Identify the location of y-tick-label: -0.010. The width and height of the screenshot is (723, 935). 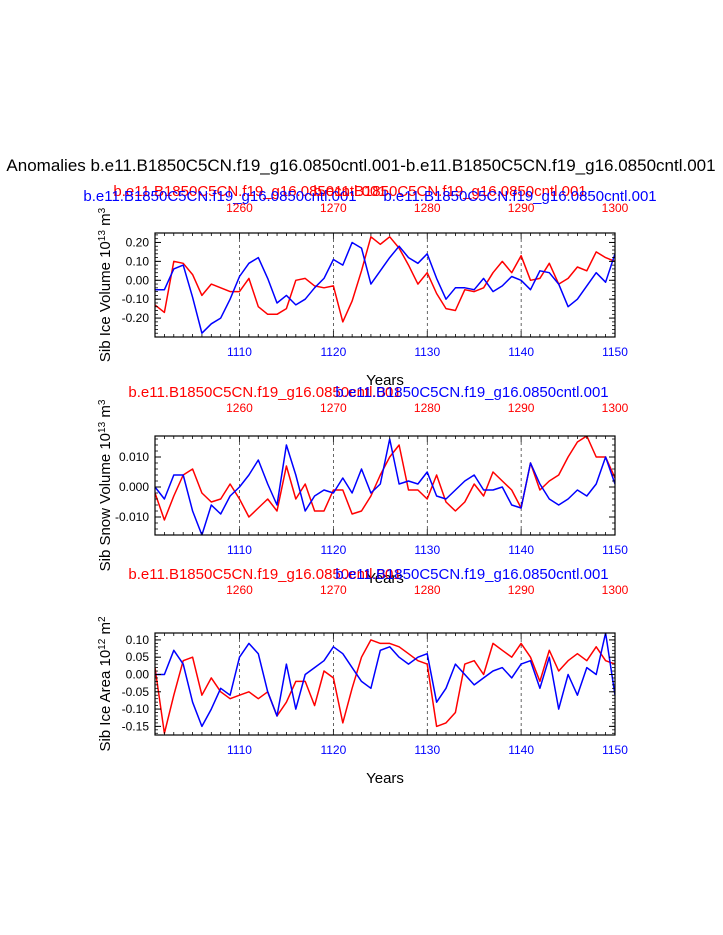
(132, 517).